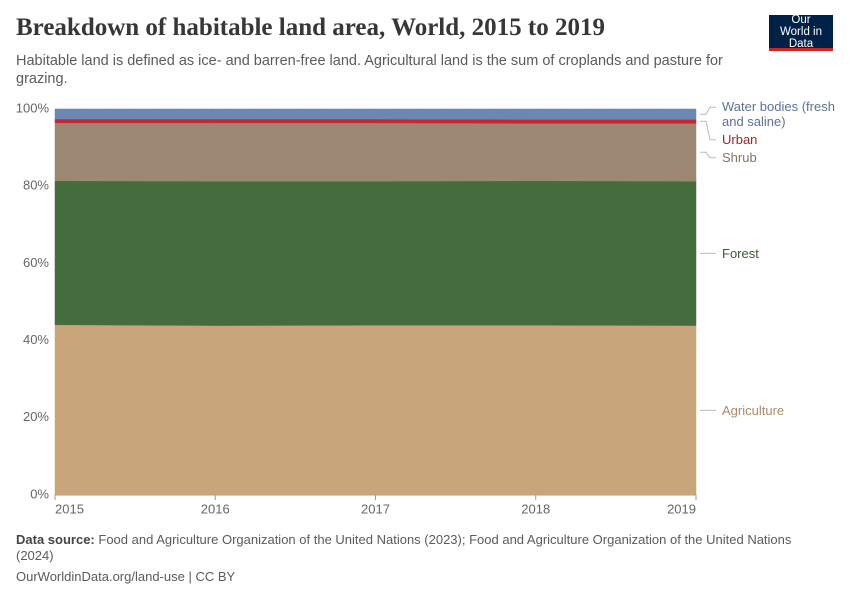 This screenshot has width=850, height=600. Describe the element at coordinates (36, 262) in the screenshot. I see `y-tick-label: 60%` at that location.